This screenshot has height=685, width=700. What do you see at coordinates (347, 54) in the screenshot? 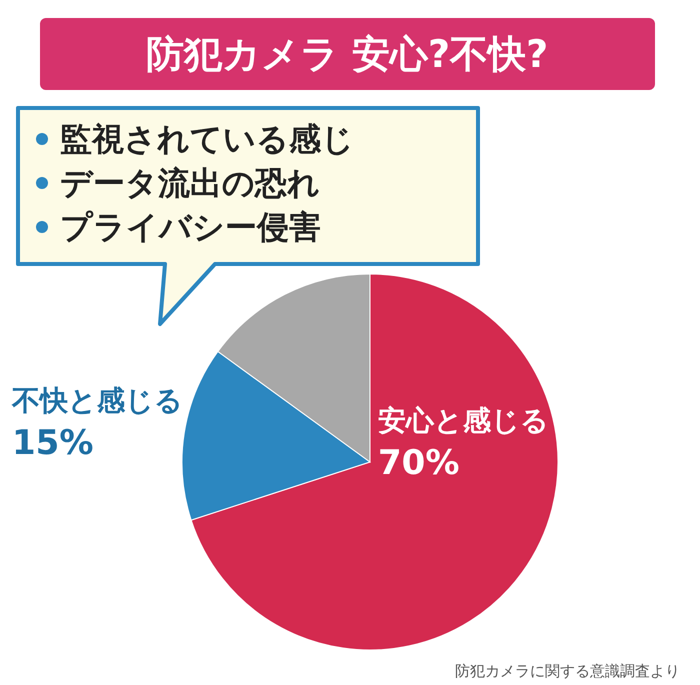
I see `chart-title: 防犯カメラ 安心?不快?` at bounding box center [347, 54].